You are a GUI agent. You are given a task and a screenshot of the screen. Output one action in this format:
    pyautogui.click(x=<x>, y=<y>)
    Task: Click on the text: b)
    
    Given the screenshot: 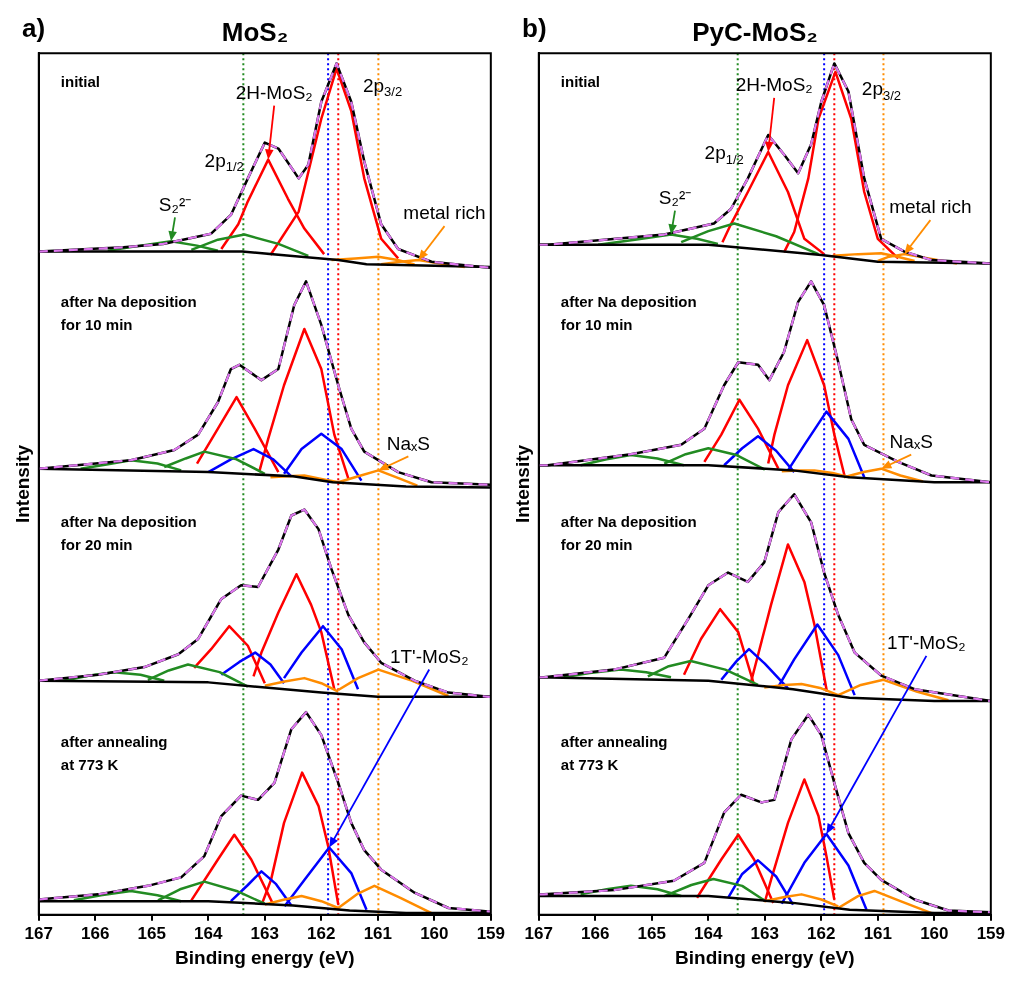 What is the action you would take?
    pyautogui.click(x=534, y=28)
    